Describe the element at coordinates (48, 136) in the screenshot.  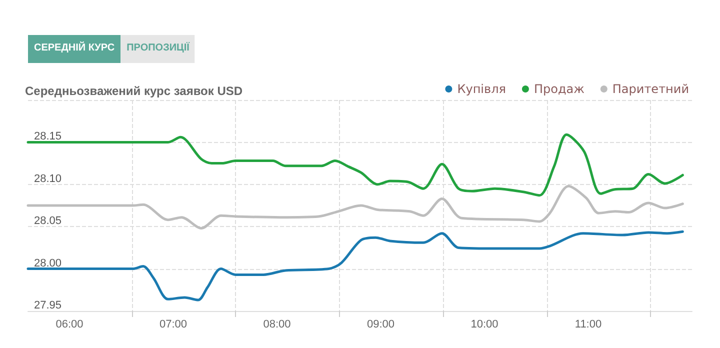
I see `y-tick-label: 28.15` at that location.